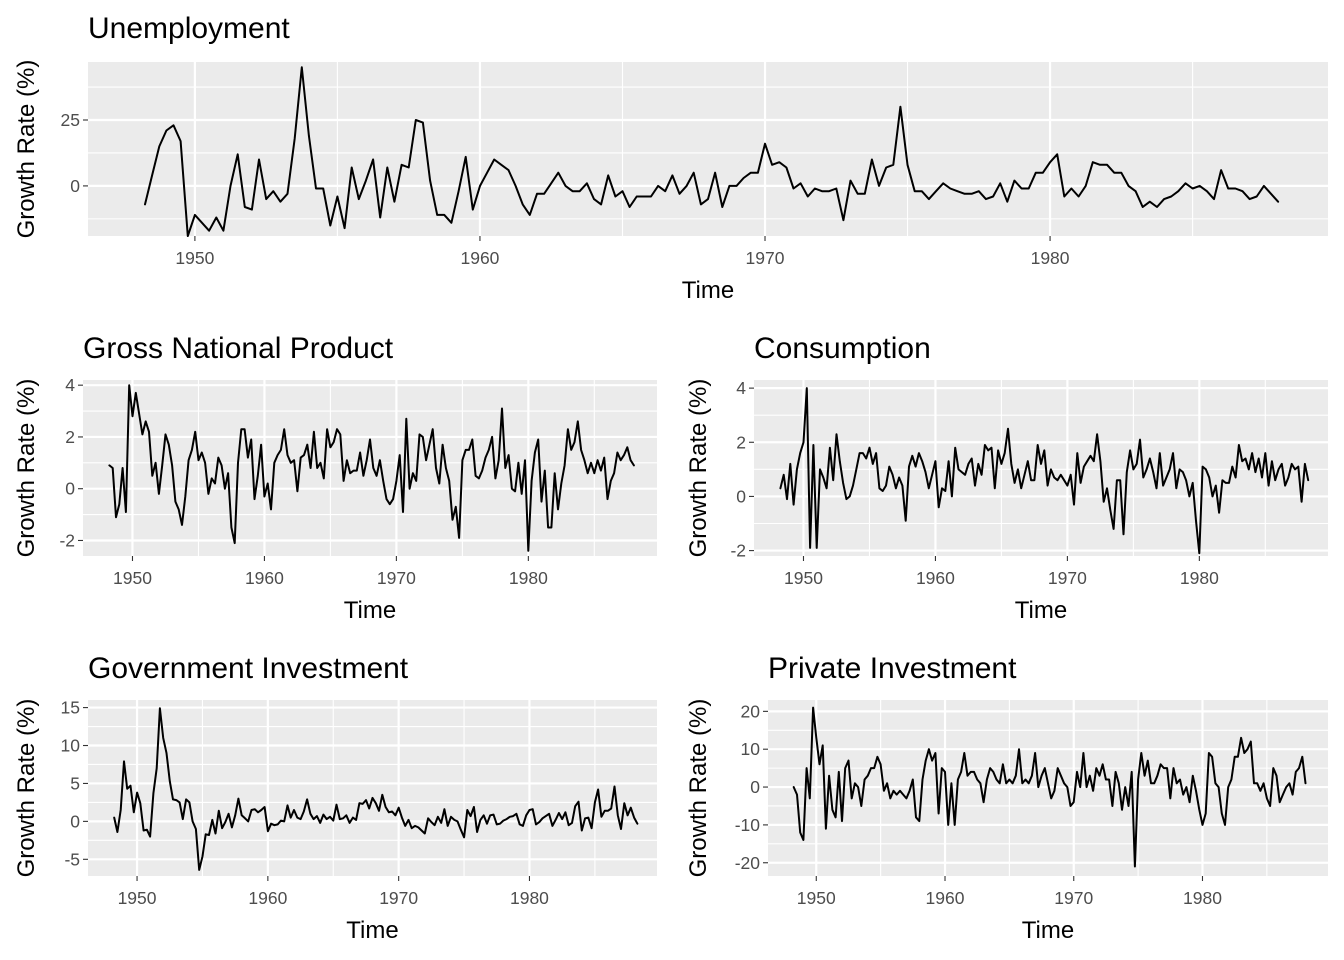  I want to click on y-tick-label: 5, so click(75, 783).